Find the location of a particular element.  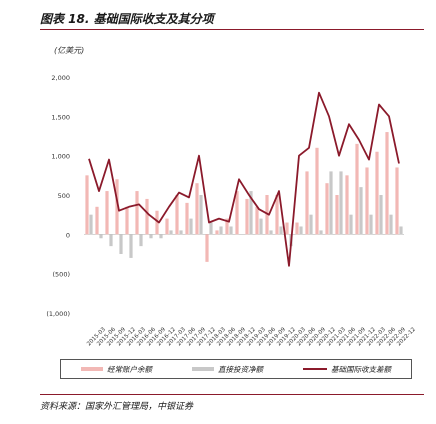

y-tick-label: (1,000) is located at coordinates (58, 314).